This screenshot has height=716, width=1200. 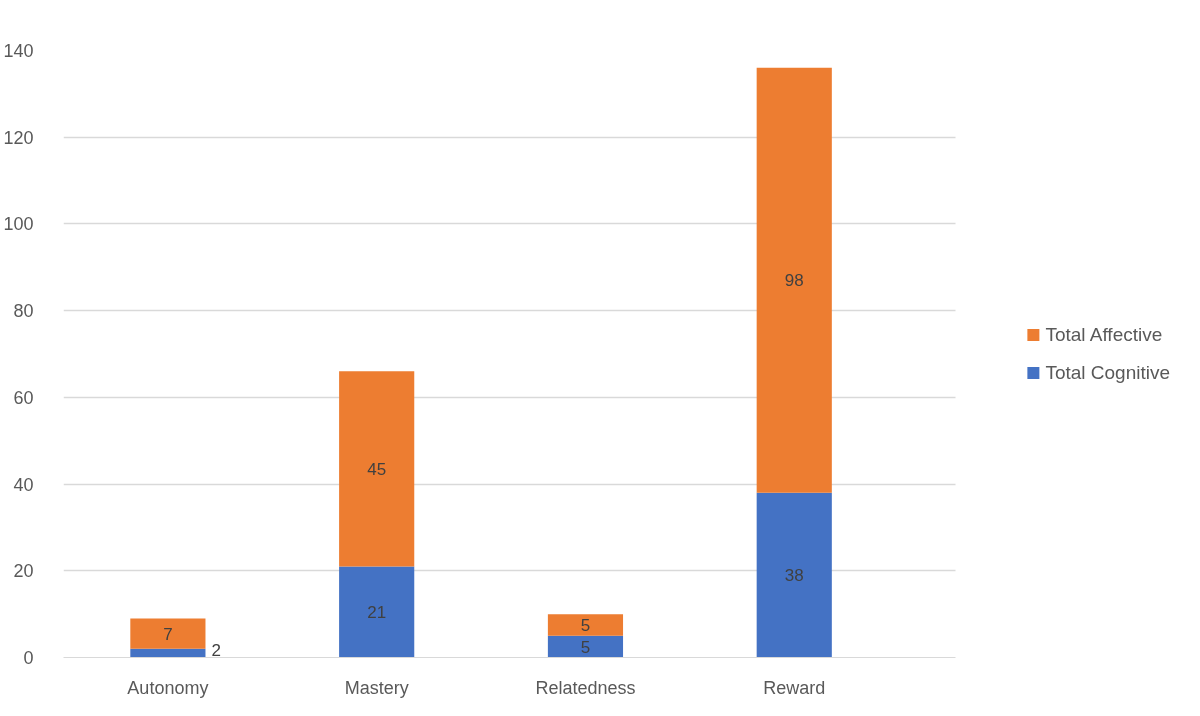 I want to click on data-label: 98, so click(x=794, y=281).